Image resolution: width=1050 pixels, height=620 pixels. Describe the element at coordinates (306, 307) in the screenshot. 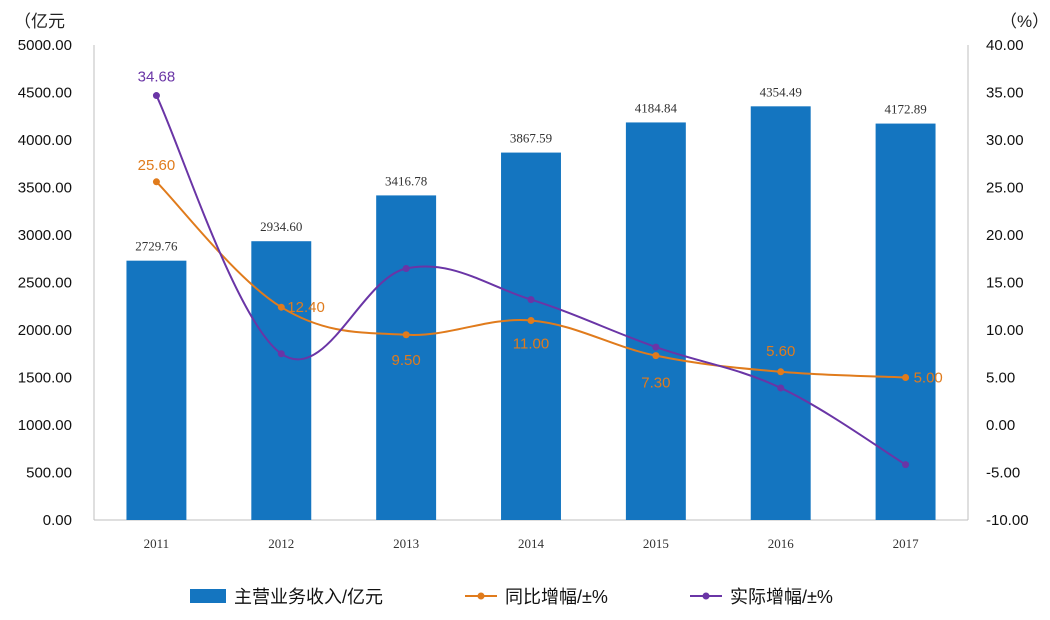

I see `yoy-data-label: 12.40` at that location.